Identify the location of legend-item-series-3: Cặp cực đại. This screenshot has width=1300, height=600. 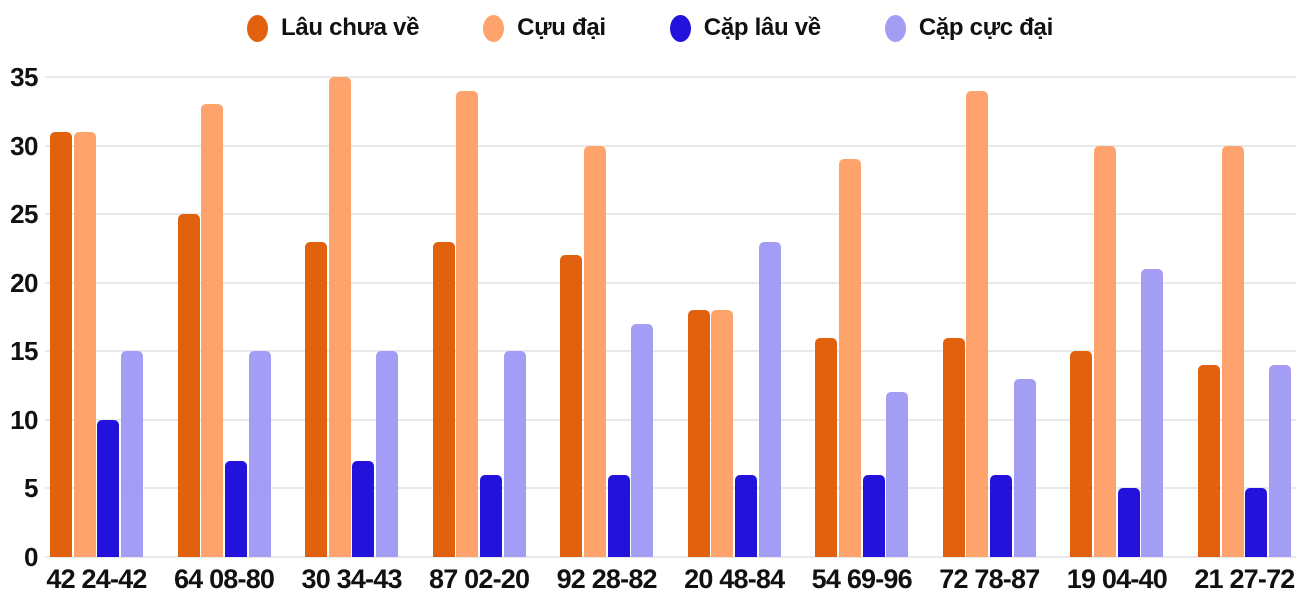
(968, 28).